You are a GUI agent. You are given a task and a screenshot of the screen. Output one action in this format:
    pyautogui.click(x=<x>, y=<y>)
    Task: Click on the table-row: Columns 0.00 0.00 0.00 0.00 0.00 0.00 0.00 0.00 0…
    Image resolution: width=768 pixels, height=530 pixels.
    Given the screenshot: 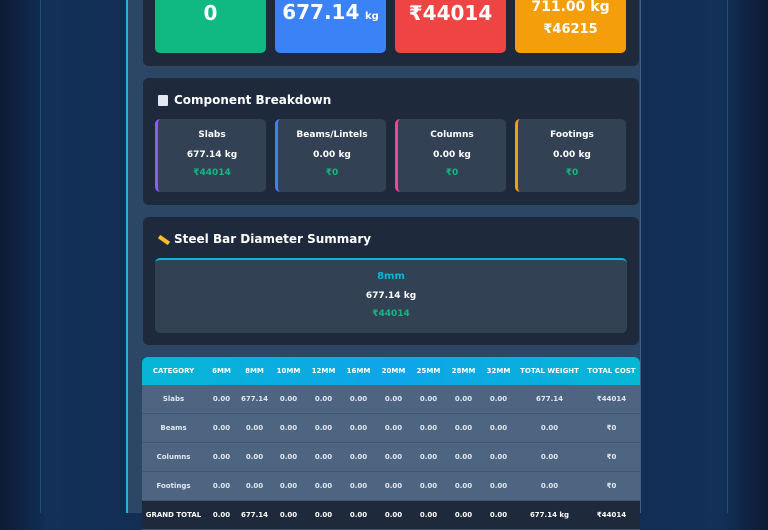 What is the action you would take?
    pyautogui.click(x=391, y=457)
    